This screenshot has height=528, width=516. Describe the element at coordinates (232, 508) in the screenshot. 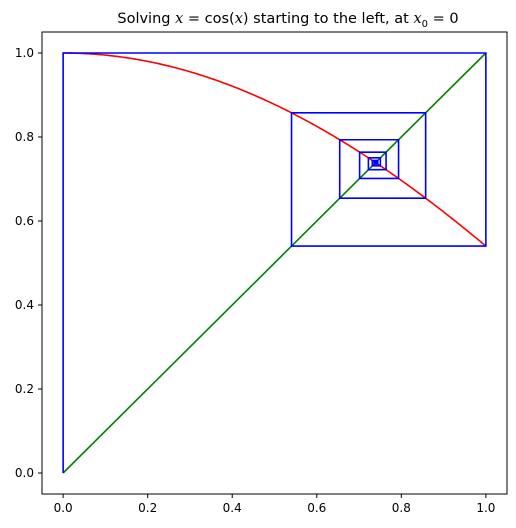

I see `x-tick-label: 0.4` at that location.